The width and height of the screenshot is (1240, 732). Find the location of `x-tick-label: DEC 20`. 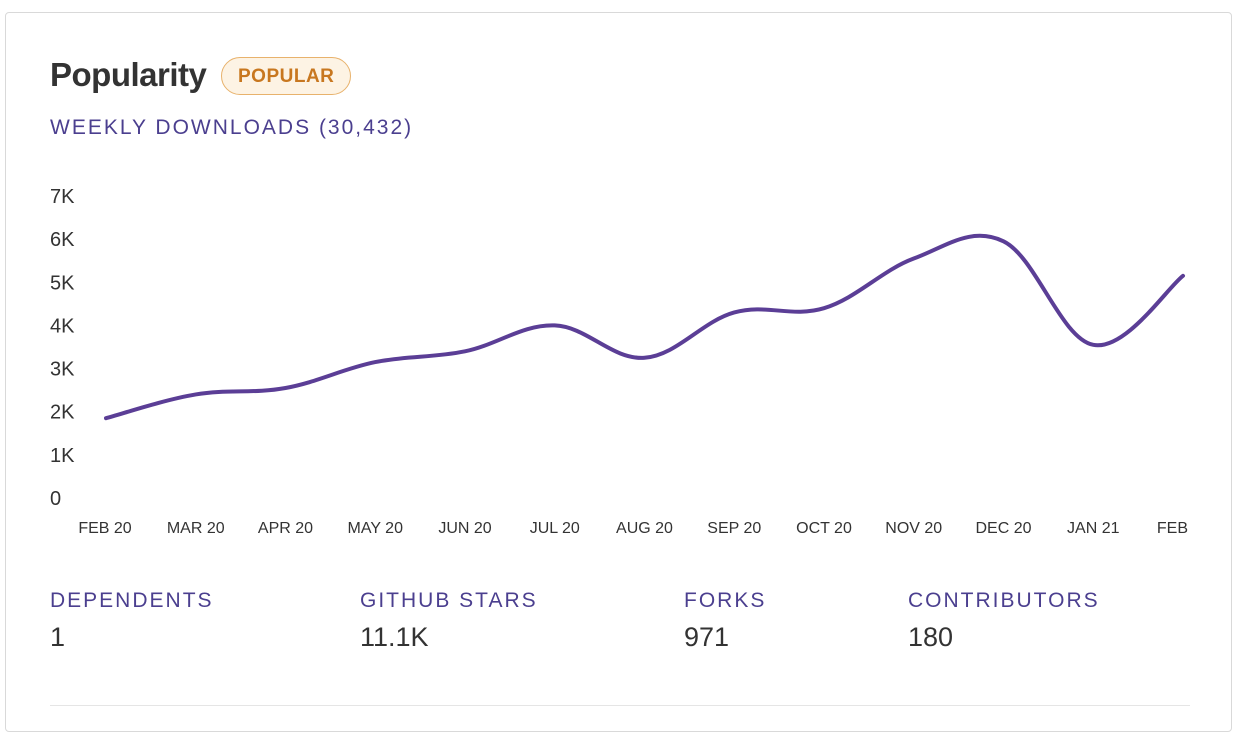

x-tick-label: DEC 20 is located at coordinates (1003, 528).